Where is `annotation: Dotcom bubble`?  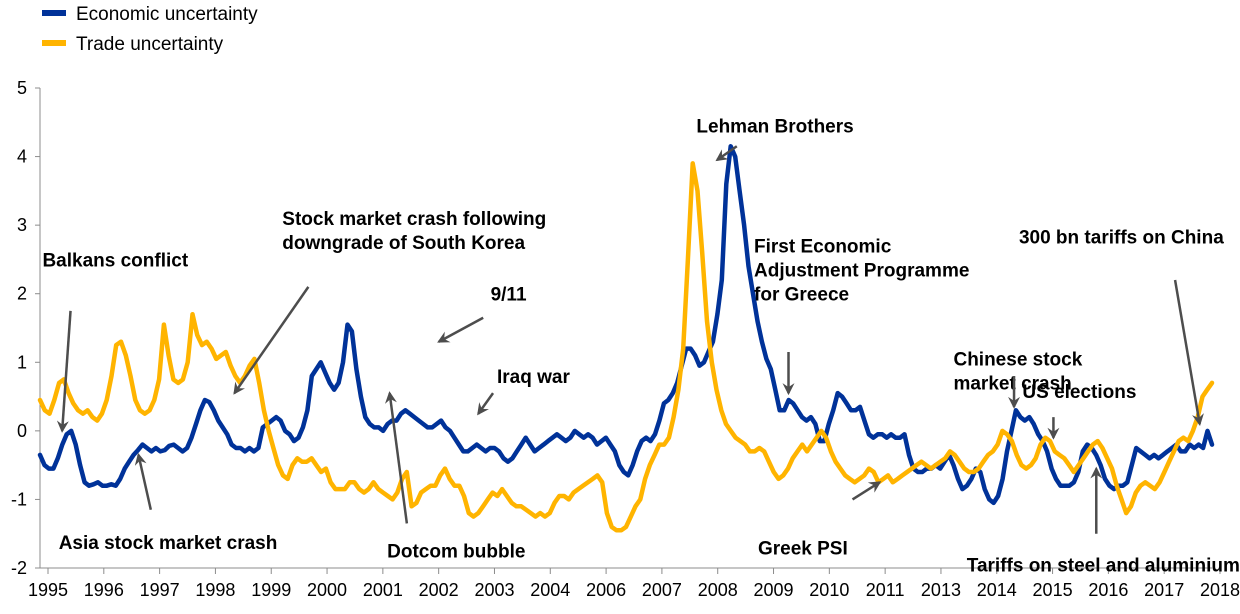
annotation: Dotcom bubble is located at coordinates (454, 477).